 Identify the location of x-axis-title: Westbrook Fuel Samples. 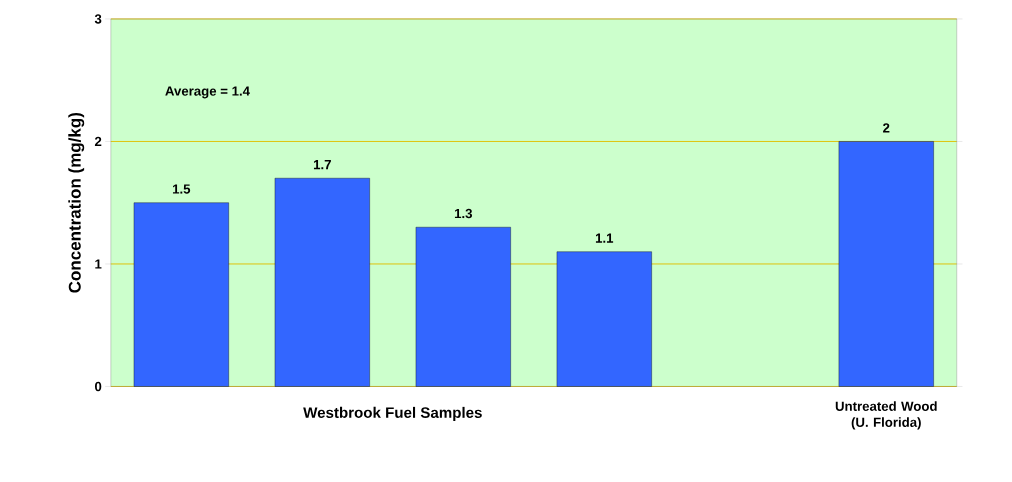
(392, 413).